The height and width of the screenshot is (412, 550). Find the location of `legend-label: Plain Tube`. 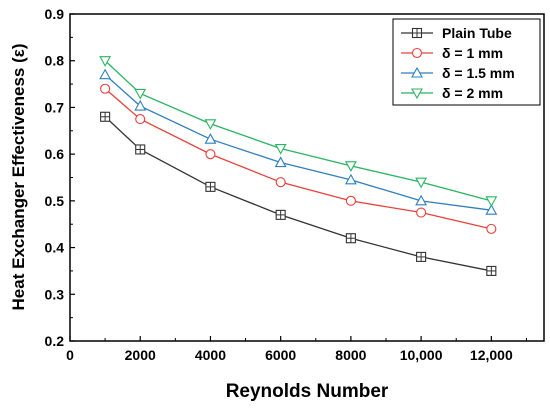

legend-label: Plain Tube is located at coordinates (477, 33).